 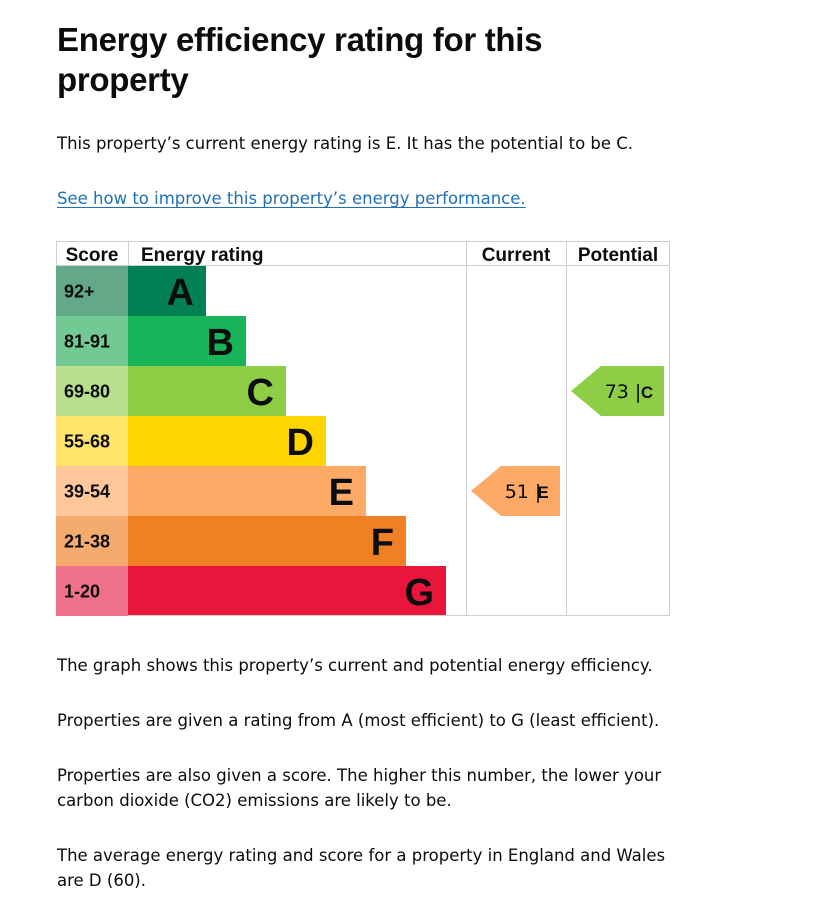 I want to click on score-cell-d, so click(x=92, y=441).